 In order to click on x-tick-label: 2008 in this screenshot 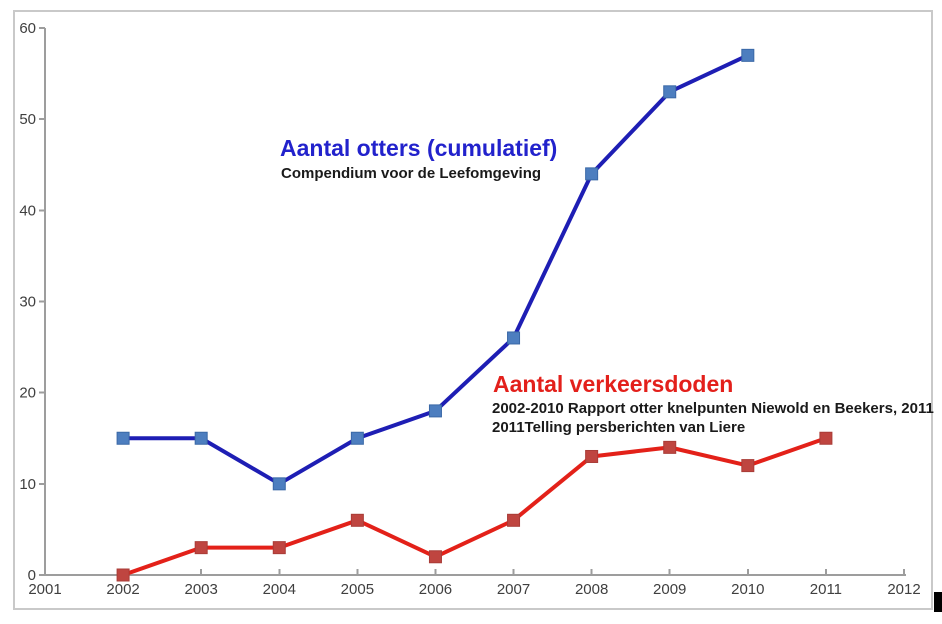, I will do `click(591, 589)`.